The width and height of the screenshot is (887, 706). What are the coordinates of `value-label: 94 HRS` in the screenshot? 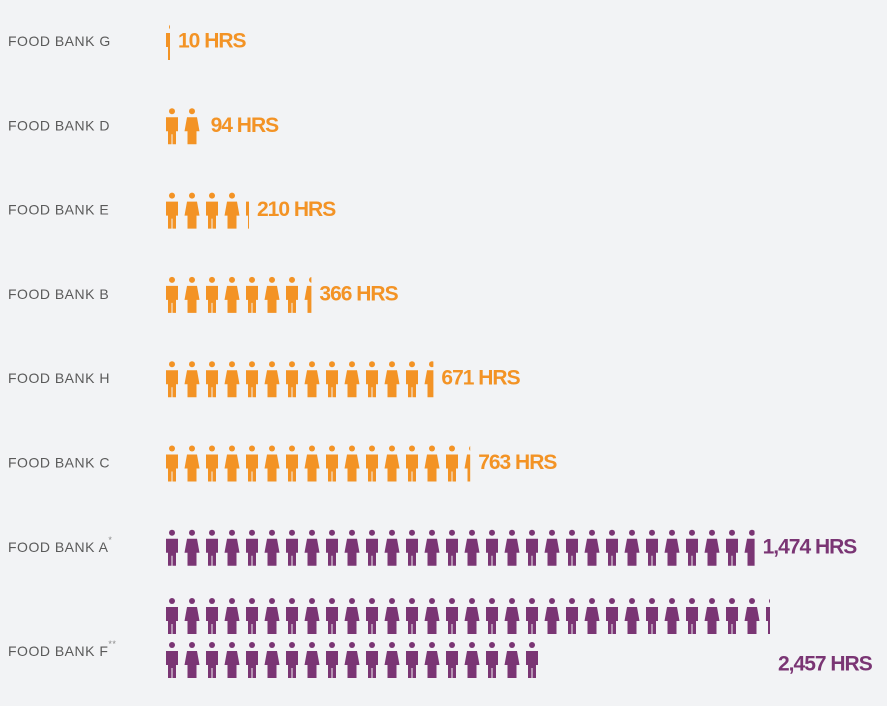 It's located at (245, 125).